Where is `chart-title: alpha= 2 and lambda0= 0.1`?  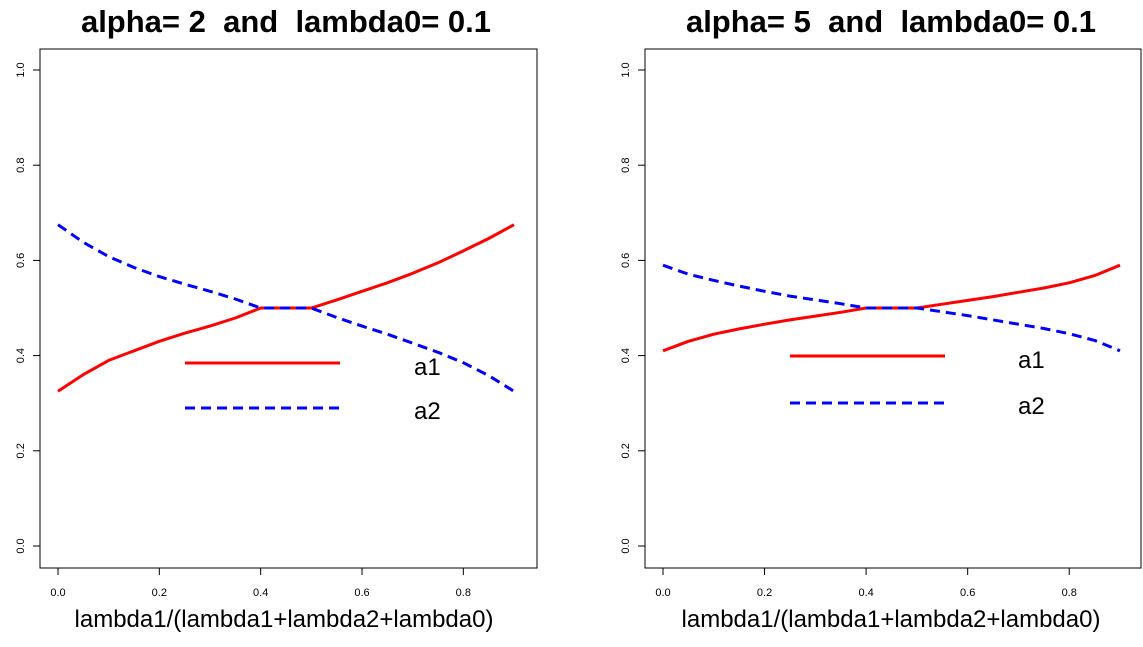 chart-title: alpha= 2 and lambda0= 0.1 is located at coordinates (286, 21).